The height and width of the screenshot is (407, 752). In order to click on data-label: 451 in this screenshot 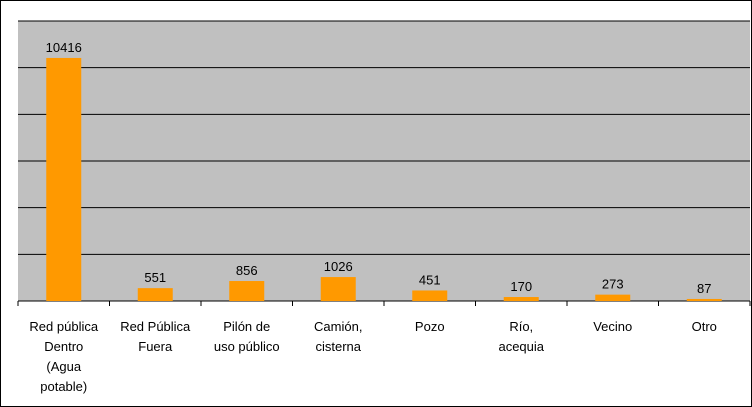, I will do `click(430, 279)`.